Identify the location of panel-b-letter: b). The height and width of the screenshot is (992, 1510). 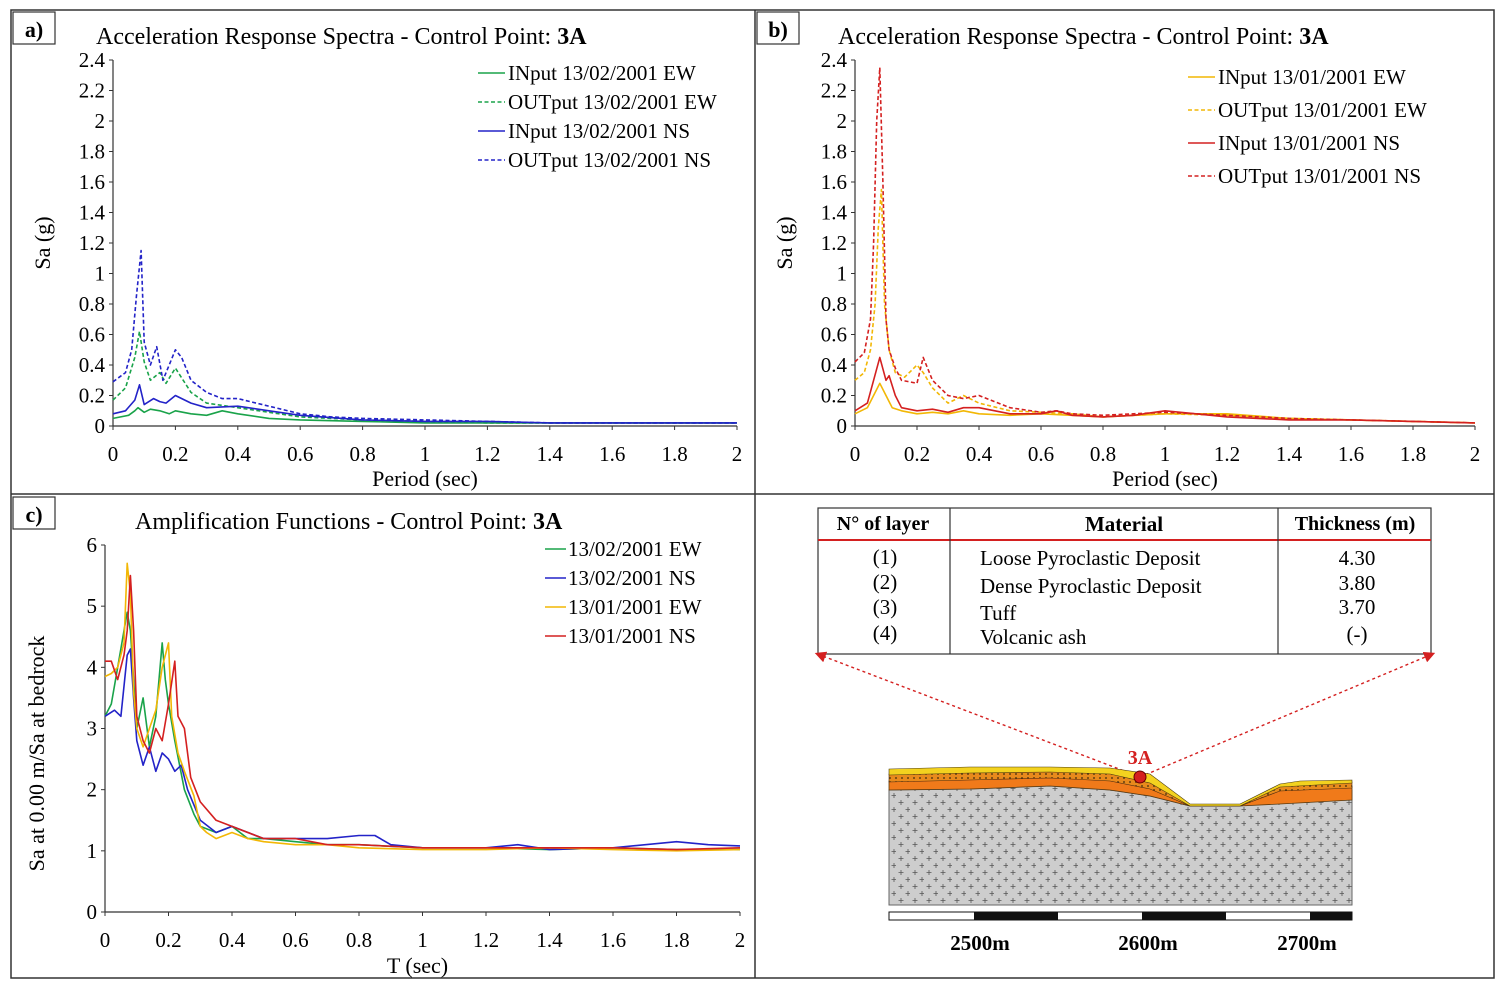
(778, 29).